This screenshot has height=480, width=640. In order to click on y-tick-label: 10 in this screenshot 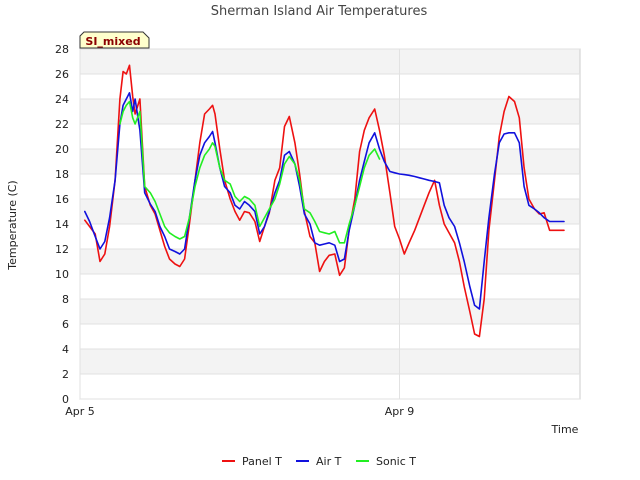, I will do `click(62, 274)`.